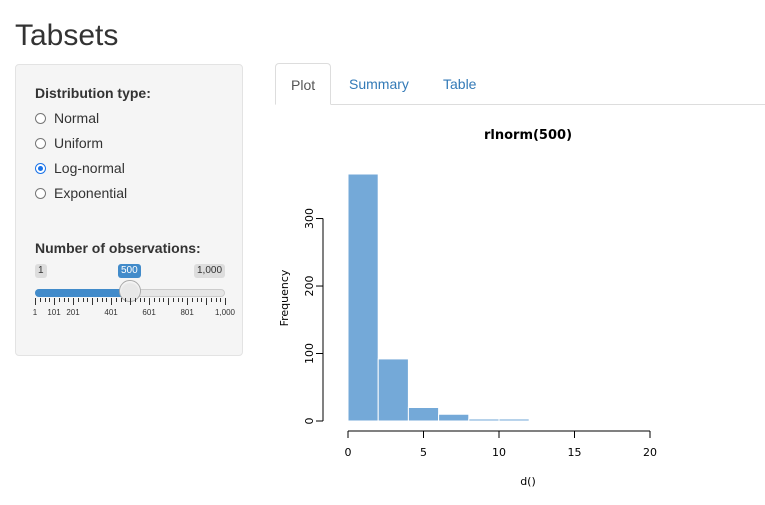 The width and height of the screenshot is (765, 505). I want to click on slider-tick-label: 401, so click(111, 312).